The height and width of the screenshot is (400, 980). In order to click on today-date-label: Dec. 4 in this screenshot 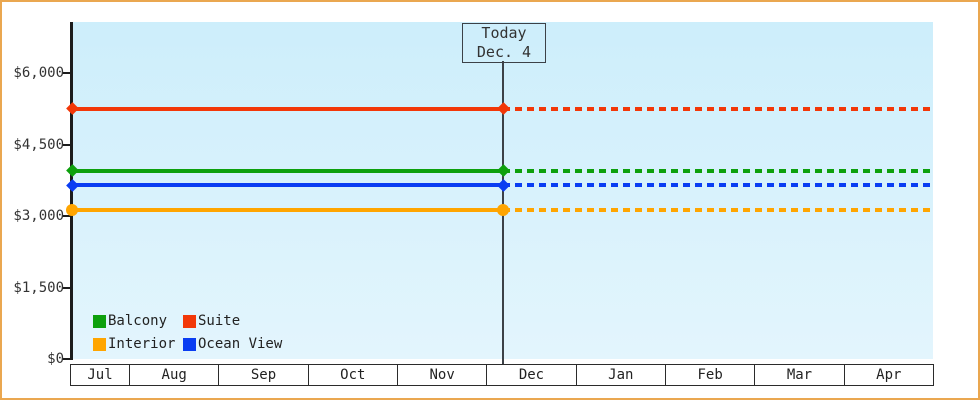, I will do `click(504, 52)`.